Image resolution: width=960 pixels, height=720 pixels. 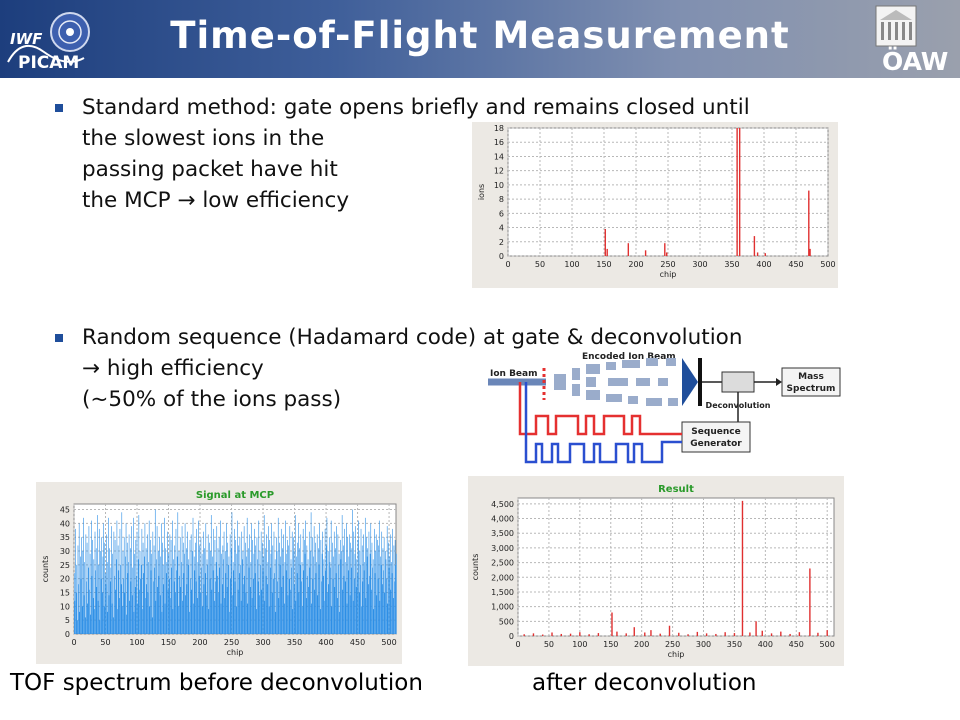 What do you see at coordinates (388, 642) in the screenshot?
I see `x-tick-label: 500` at bounding box center [388, 642].